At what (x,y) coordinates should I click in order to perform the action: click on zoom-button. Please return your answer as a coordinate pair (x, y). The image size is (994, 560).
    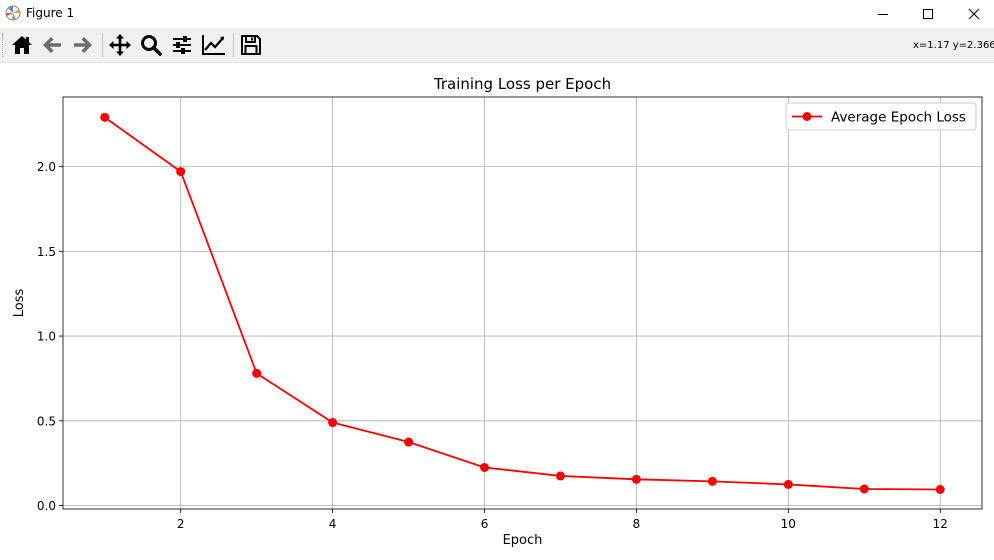
    Looking at the image, I should click on (151, 45).